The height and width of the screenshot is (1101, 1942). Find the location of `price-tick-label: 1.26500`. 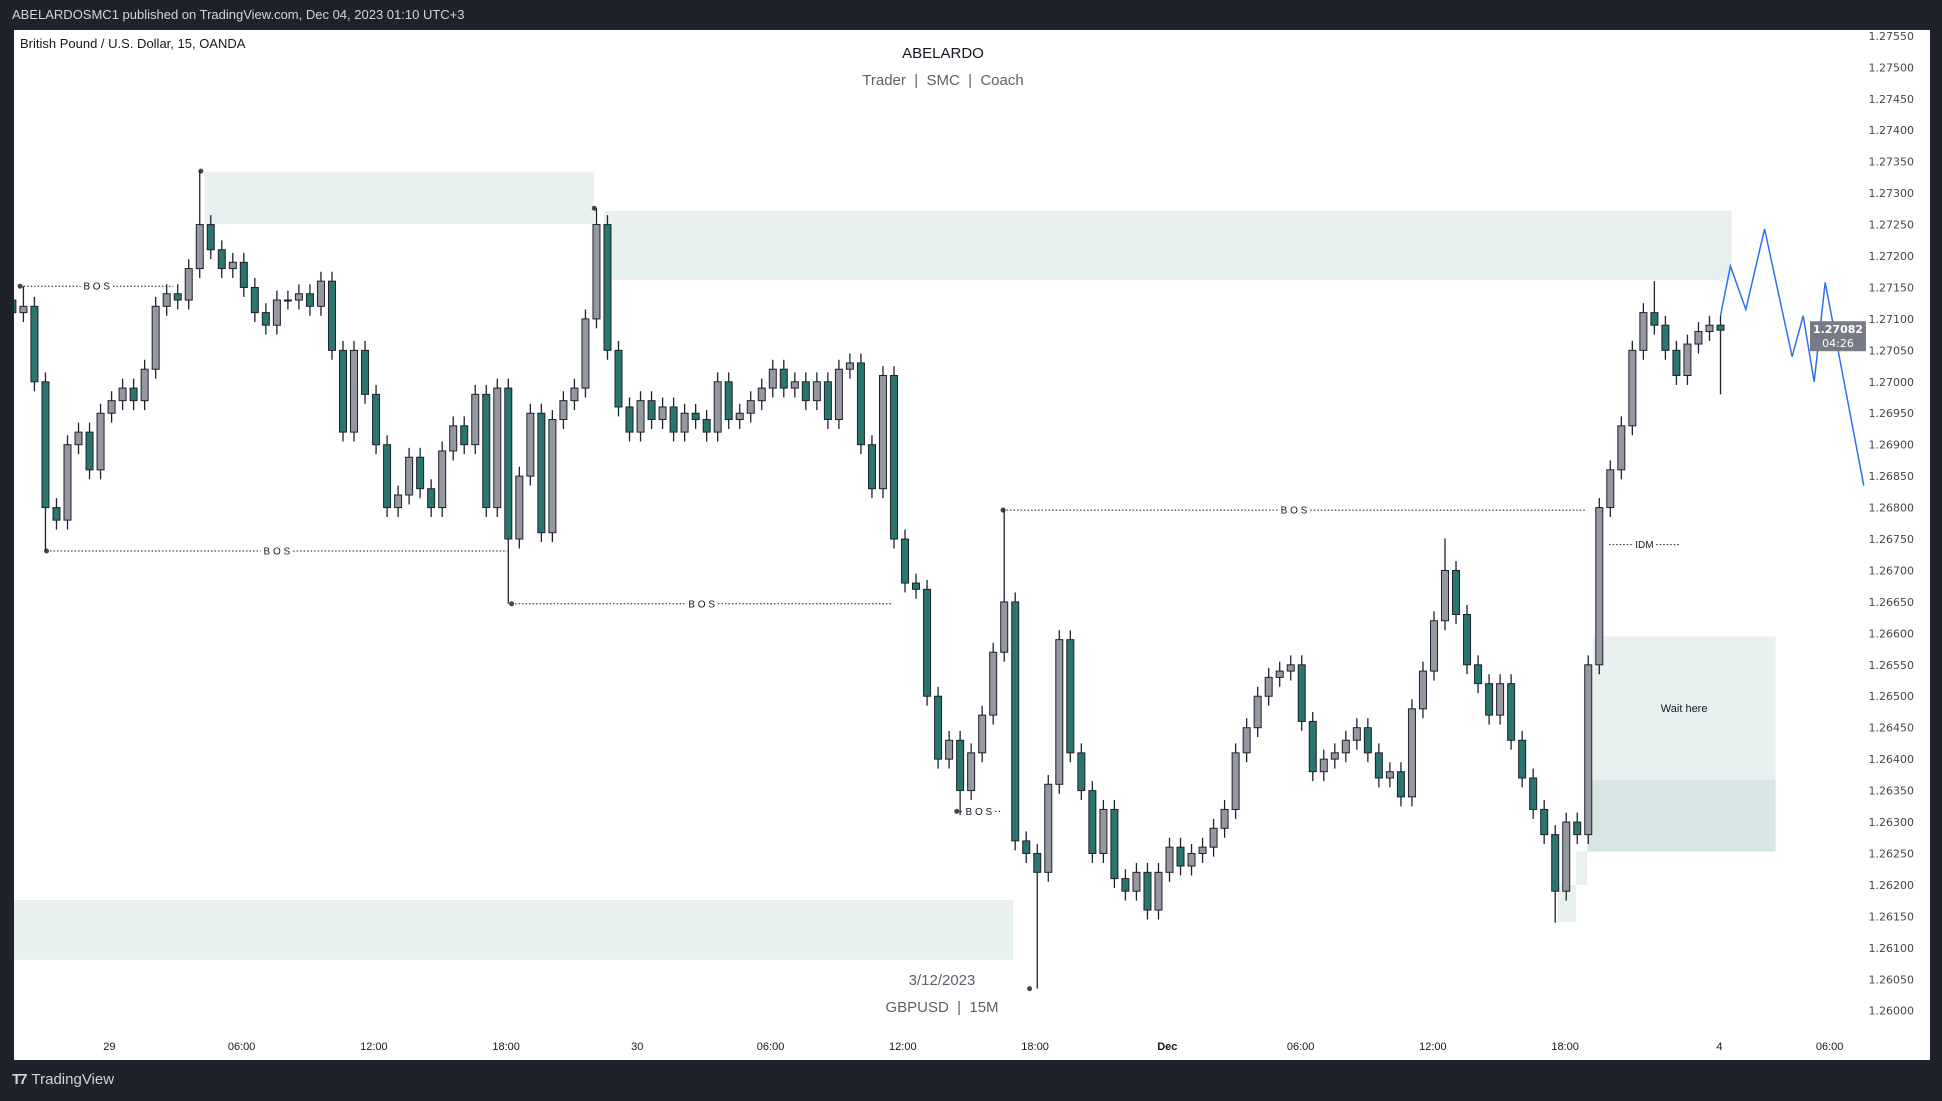

price-tick-label: 1.26500 is located at coordinates (1892, 696).